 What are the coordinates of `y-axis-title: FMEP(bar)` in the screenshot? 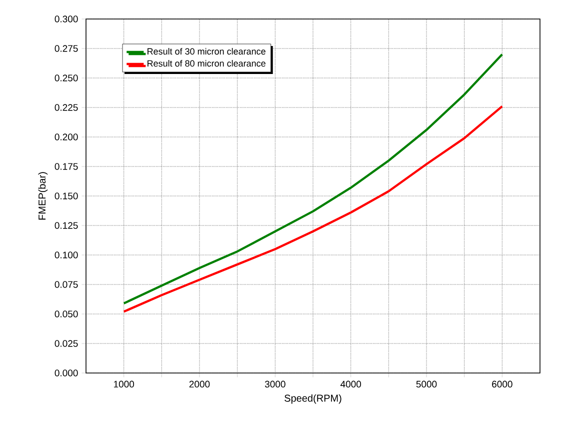 It's located at (43, 196).